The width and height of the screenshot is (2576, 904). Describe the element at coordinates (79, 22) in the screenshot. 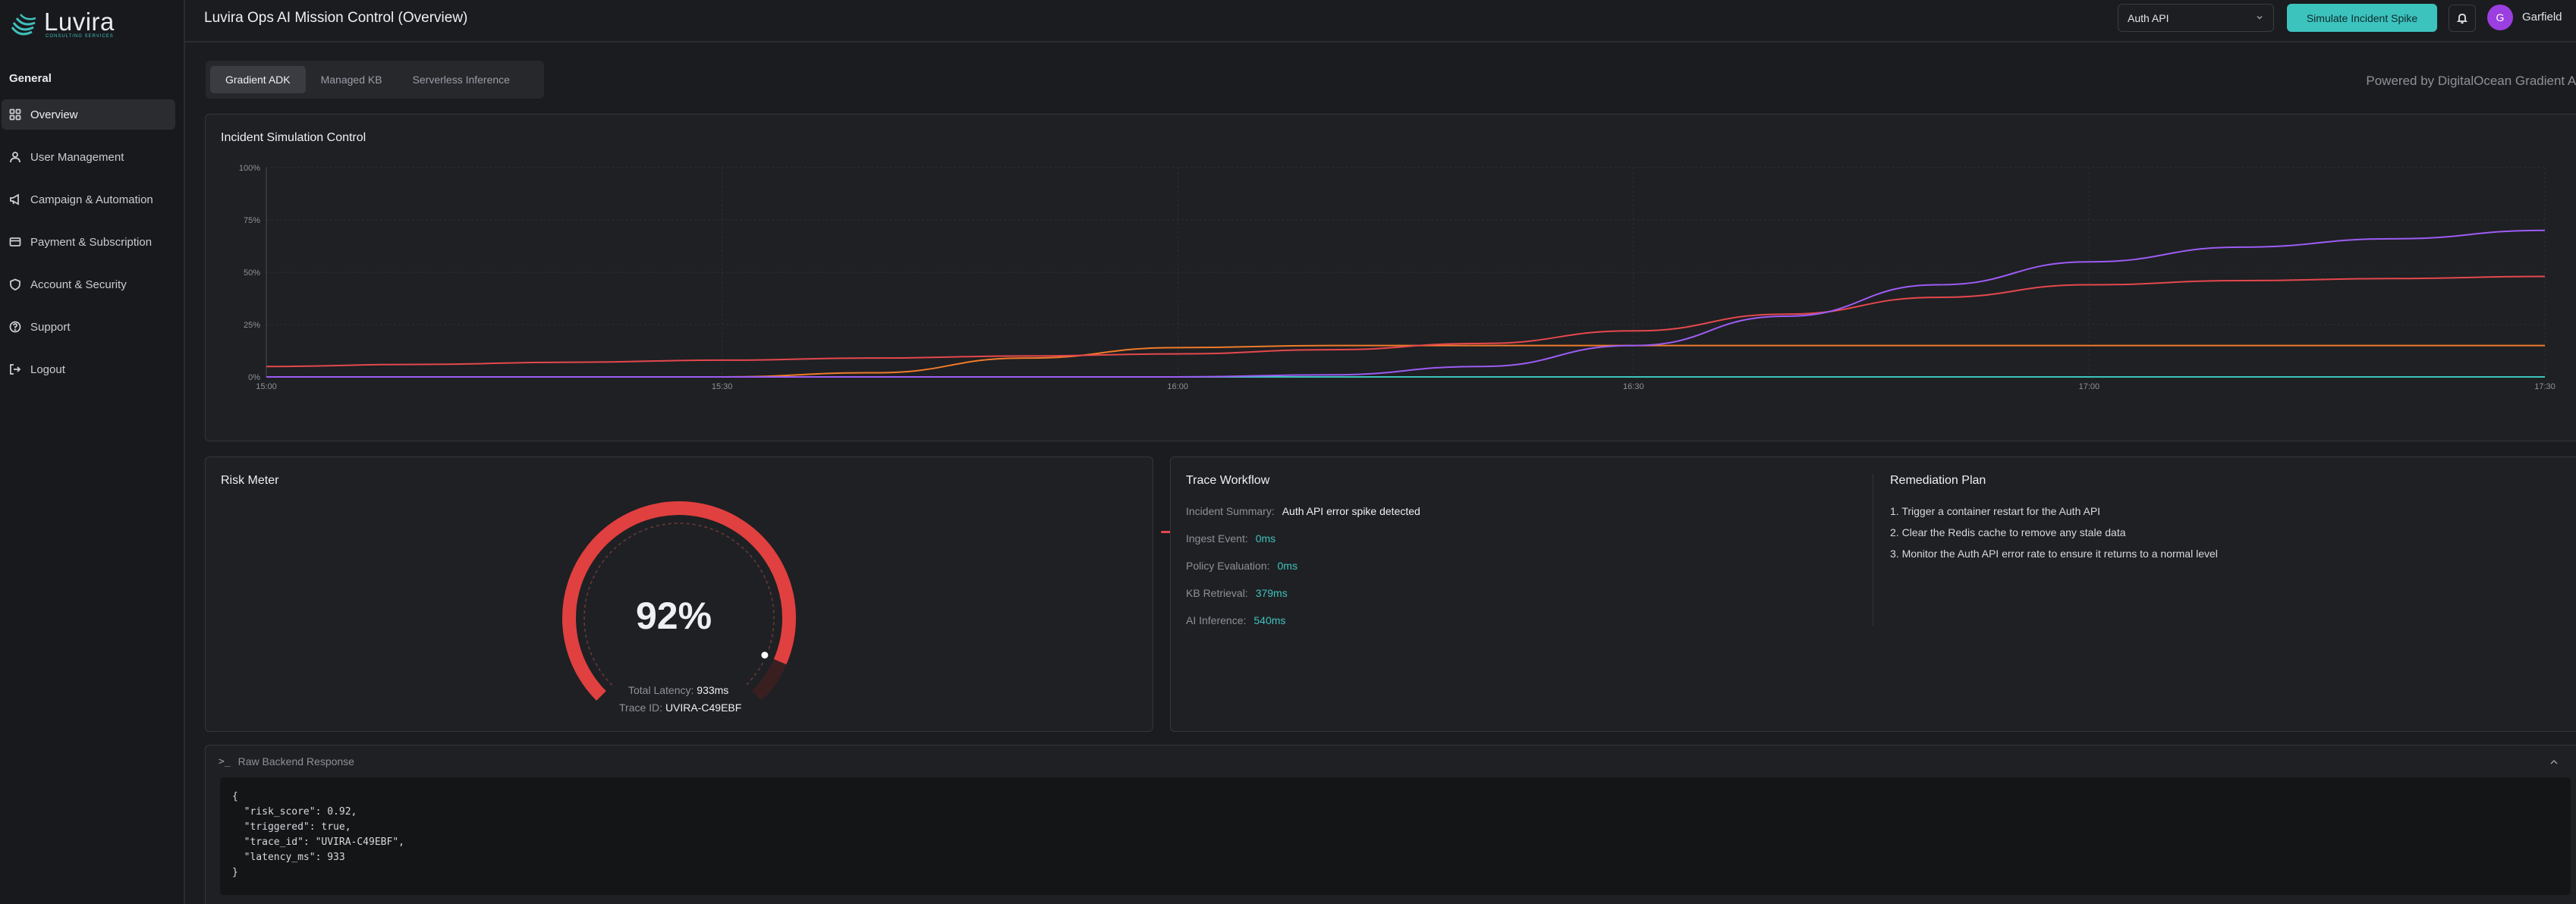

I see `brand-name: Luvira` at that location.